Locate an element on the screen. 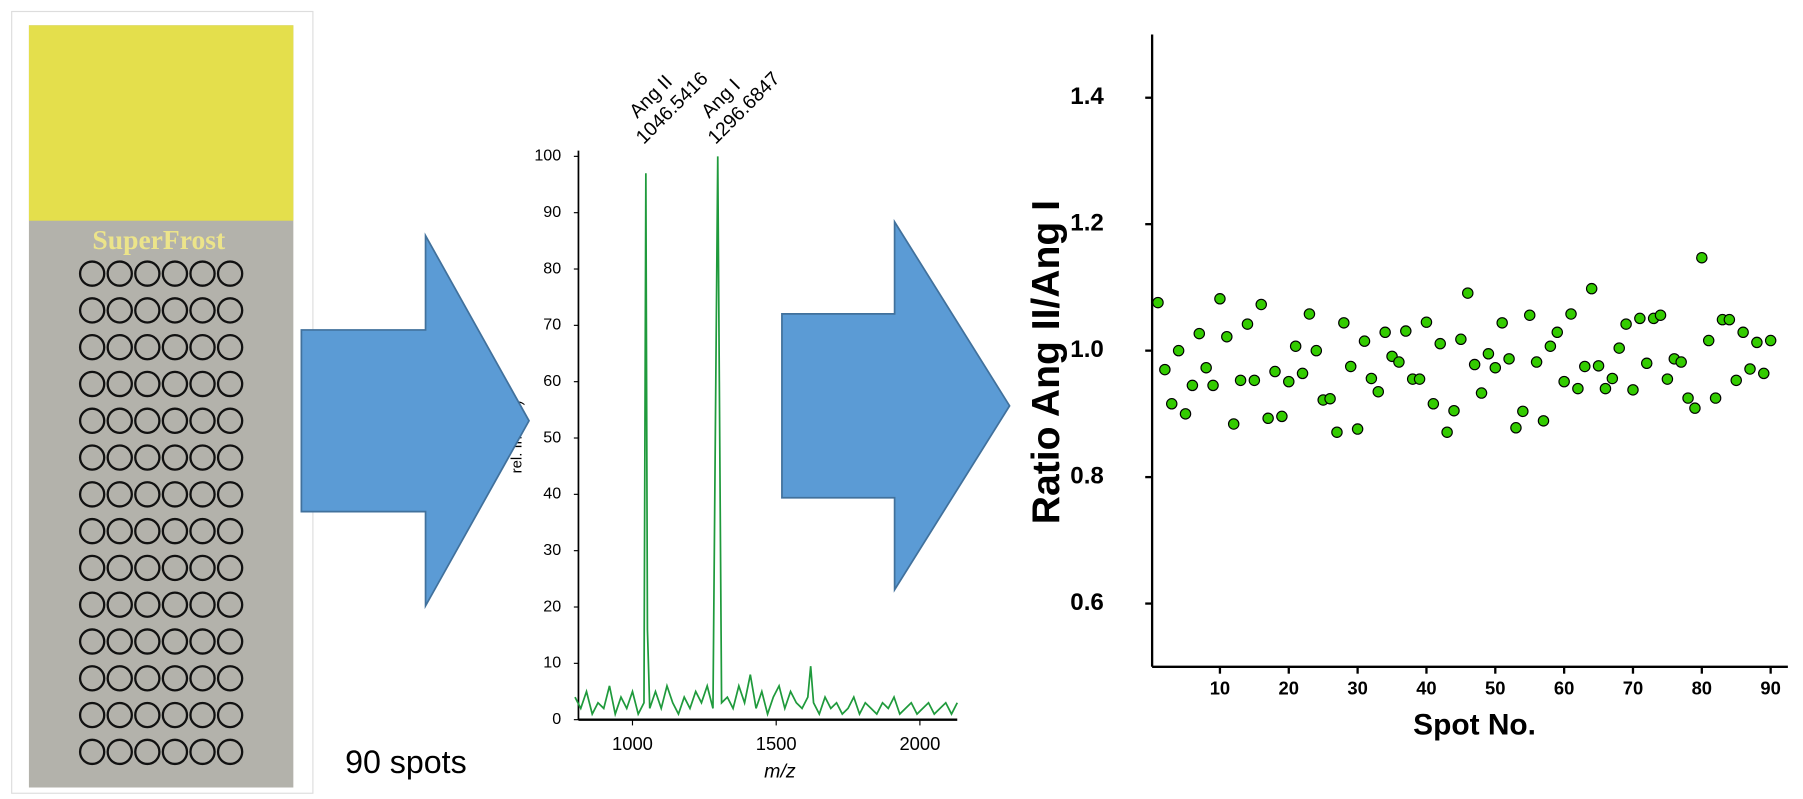 This screenshot has height=799, width=1803. x-tick-label: 40 is located at coordinates (1426, 688).